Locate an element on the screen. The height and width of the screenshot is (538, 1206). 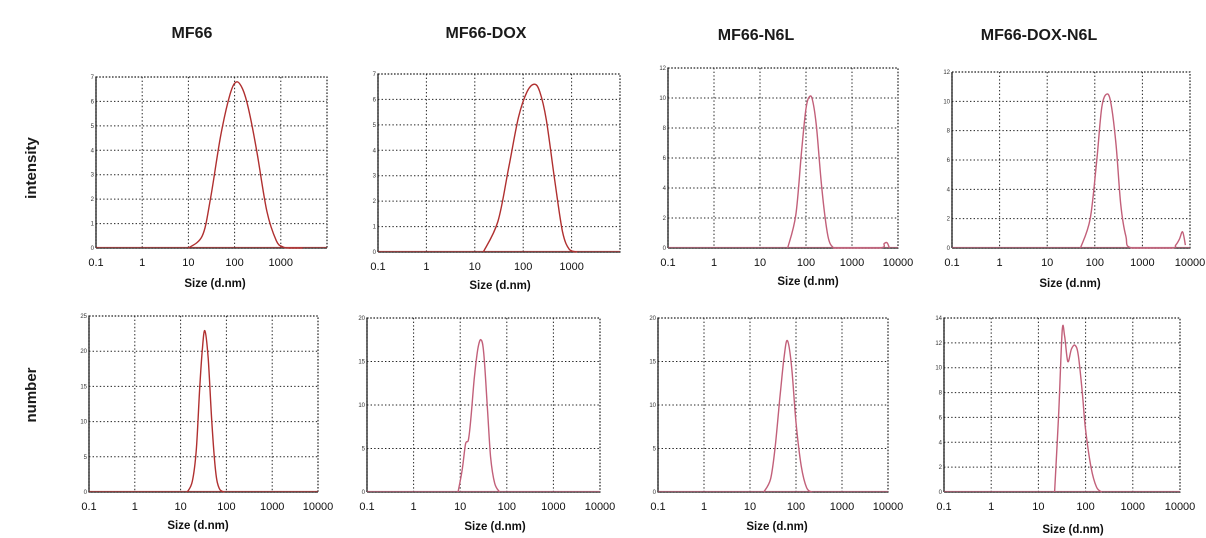
column-title-mf66-dox: MF66-DOX is located at coordinates (486, 33).